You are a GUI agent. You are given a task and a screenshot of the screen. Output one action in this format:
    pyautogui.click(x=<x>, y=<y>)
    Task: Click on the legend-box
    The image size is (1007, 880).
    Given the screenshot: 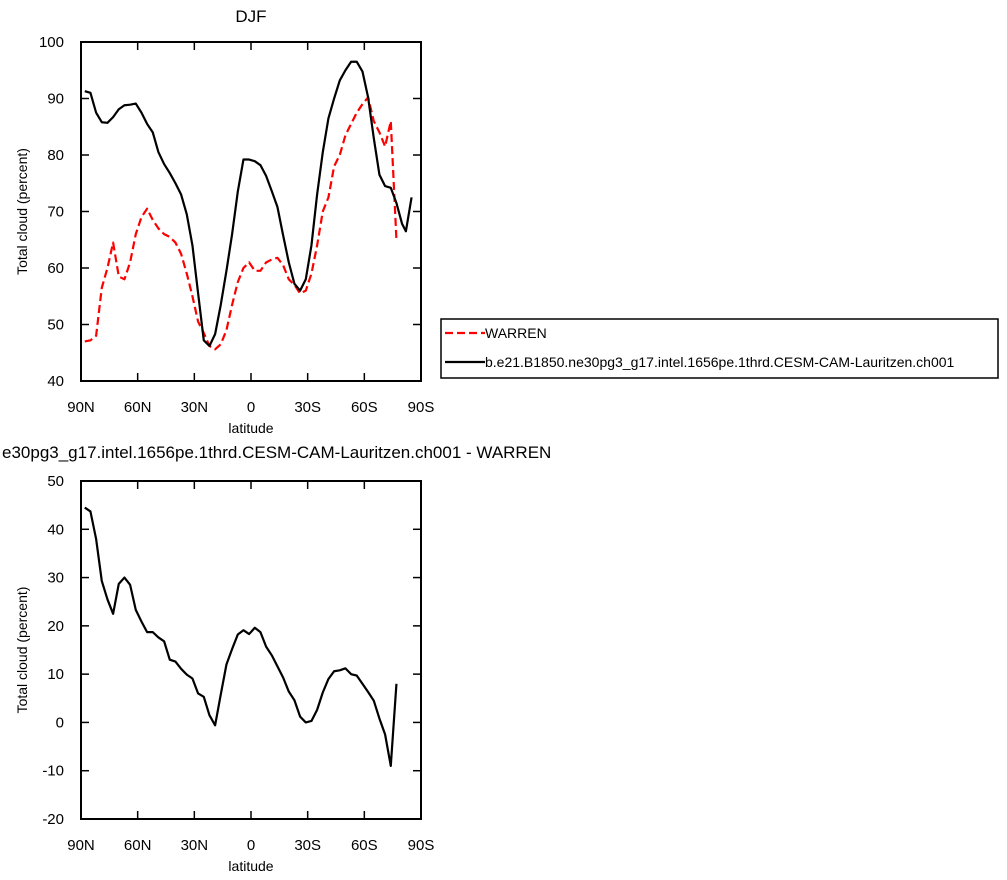 What is the action you would take?
    pyautogui.click(x=719, y=348)
    